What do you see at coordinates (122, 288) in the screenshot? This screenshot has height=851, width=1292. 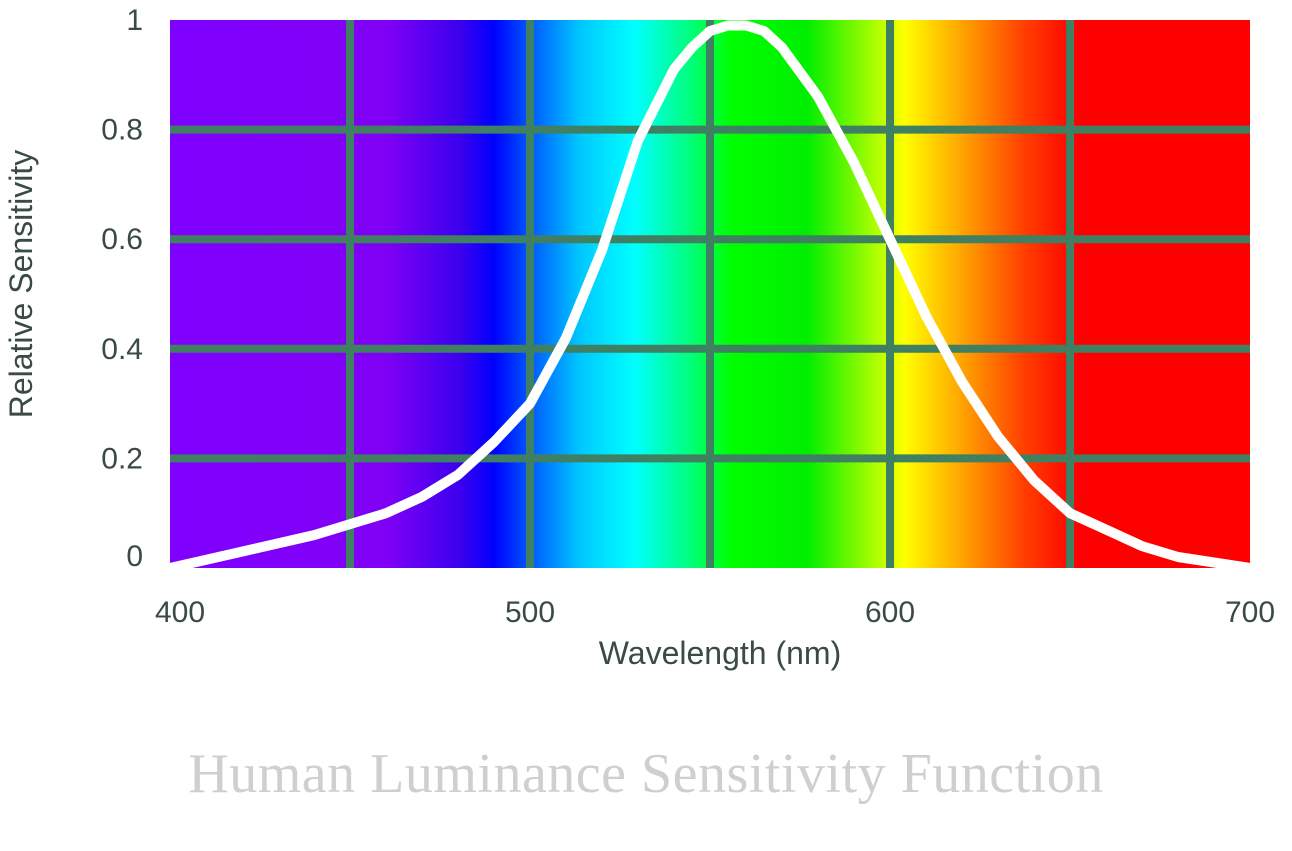 I see `y-axis-ticks: 0 0.2 0.4 0.6 0.8 1` at bounding box center [122, 288].